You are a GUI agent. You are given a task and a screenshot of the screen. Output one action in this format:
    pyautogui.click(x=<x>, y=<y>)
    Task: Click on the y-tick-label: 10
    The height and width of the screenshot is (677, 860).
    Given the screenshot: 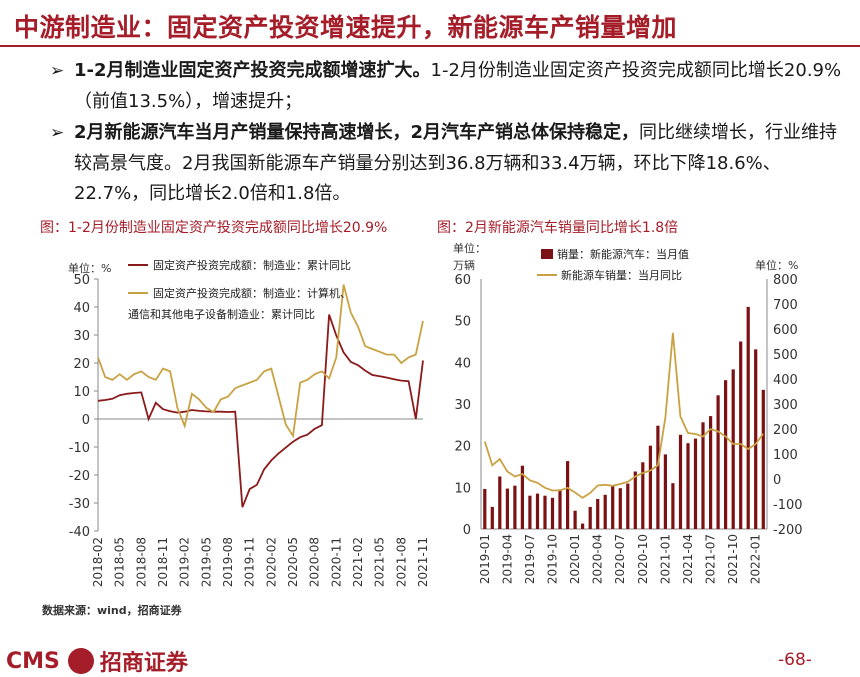 What is the action you would take?
    pyautogui.click(x=81, y=392)
    